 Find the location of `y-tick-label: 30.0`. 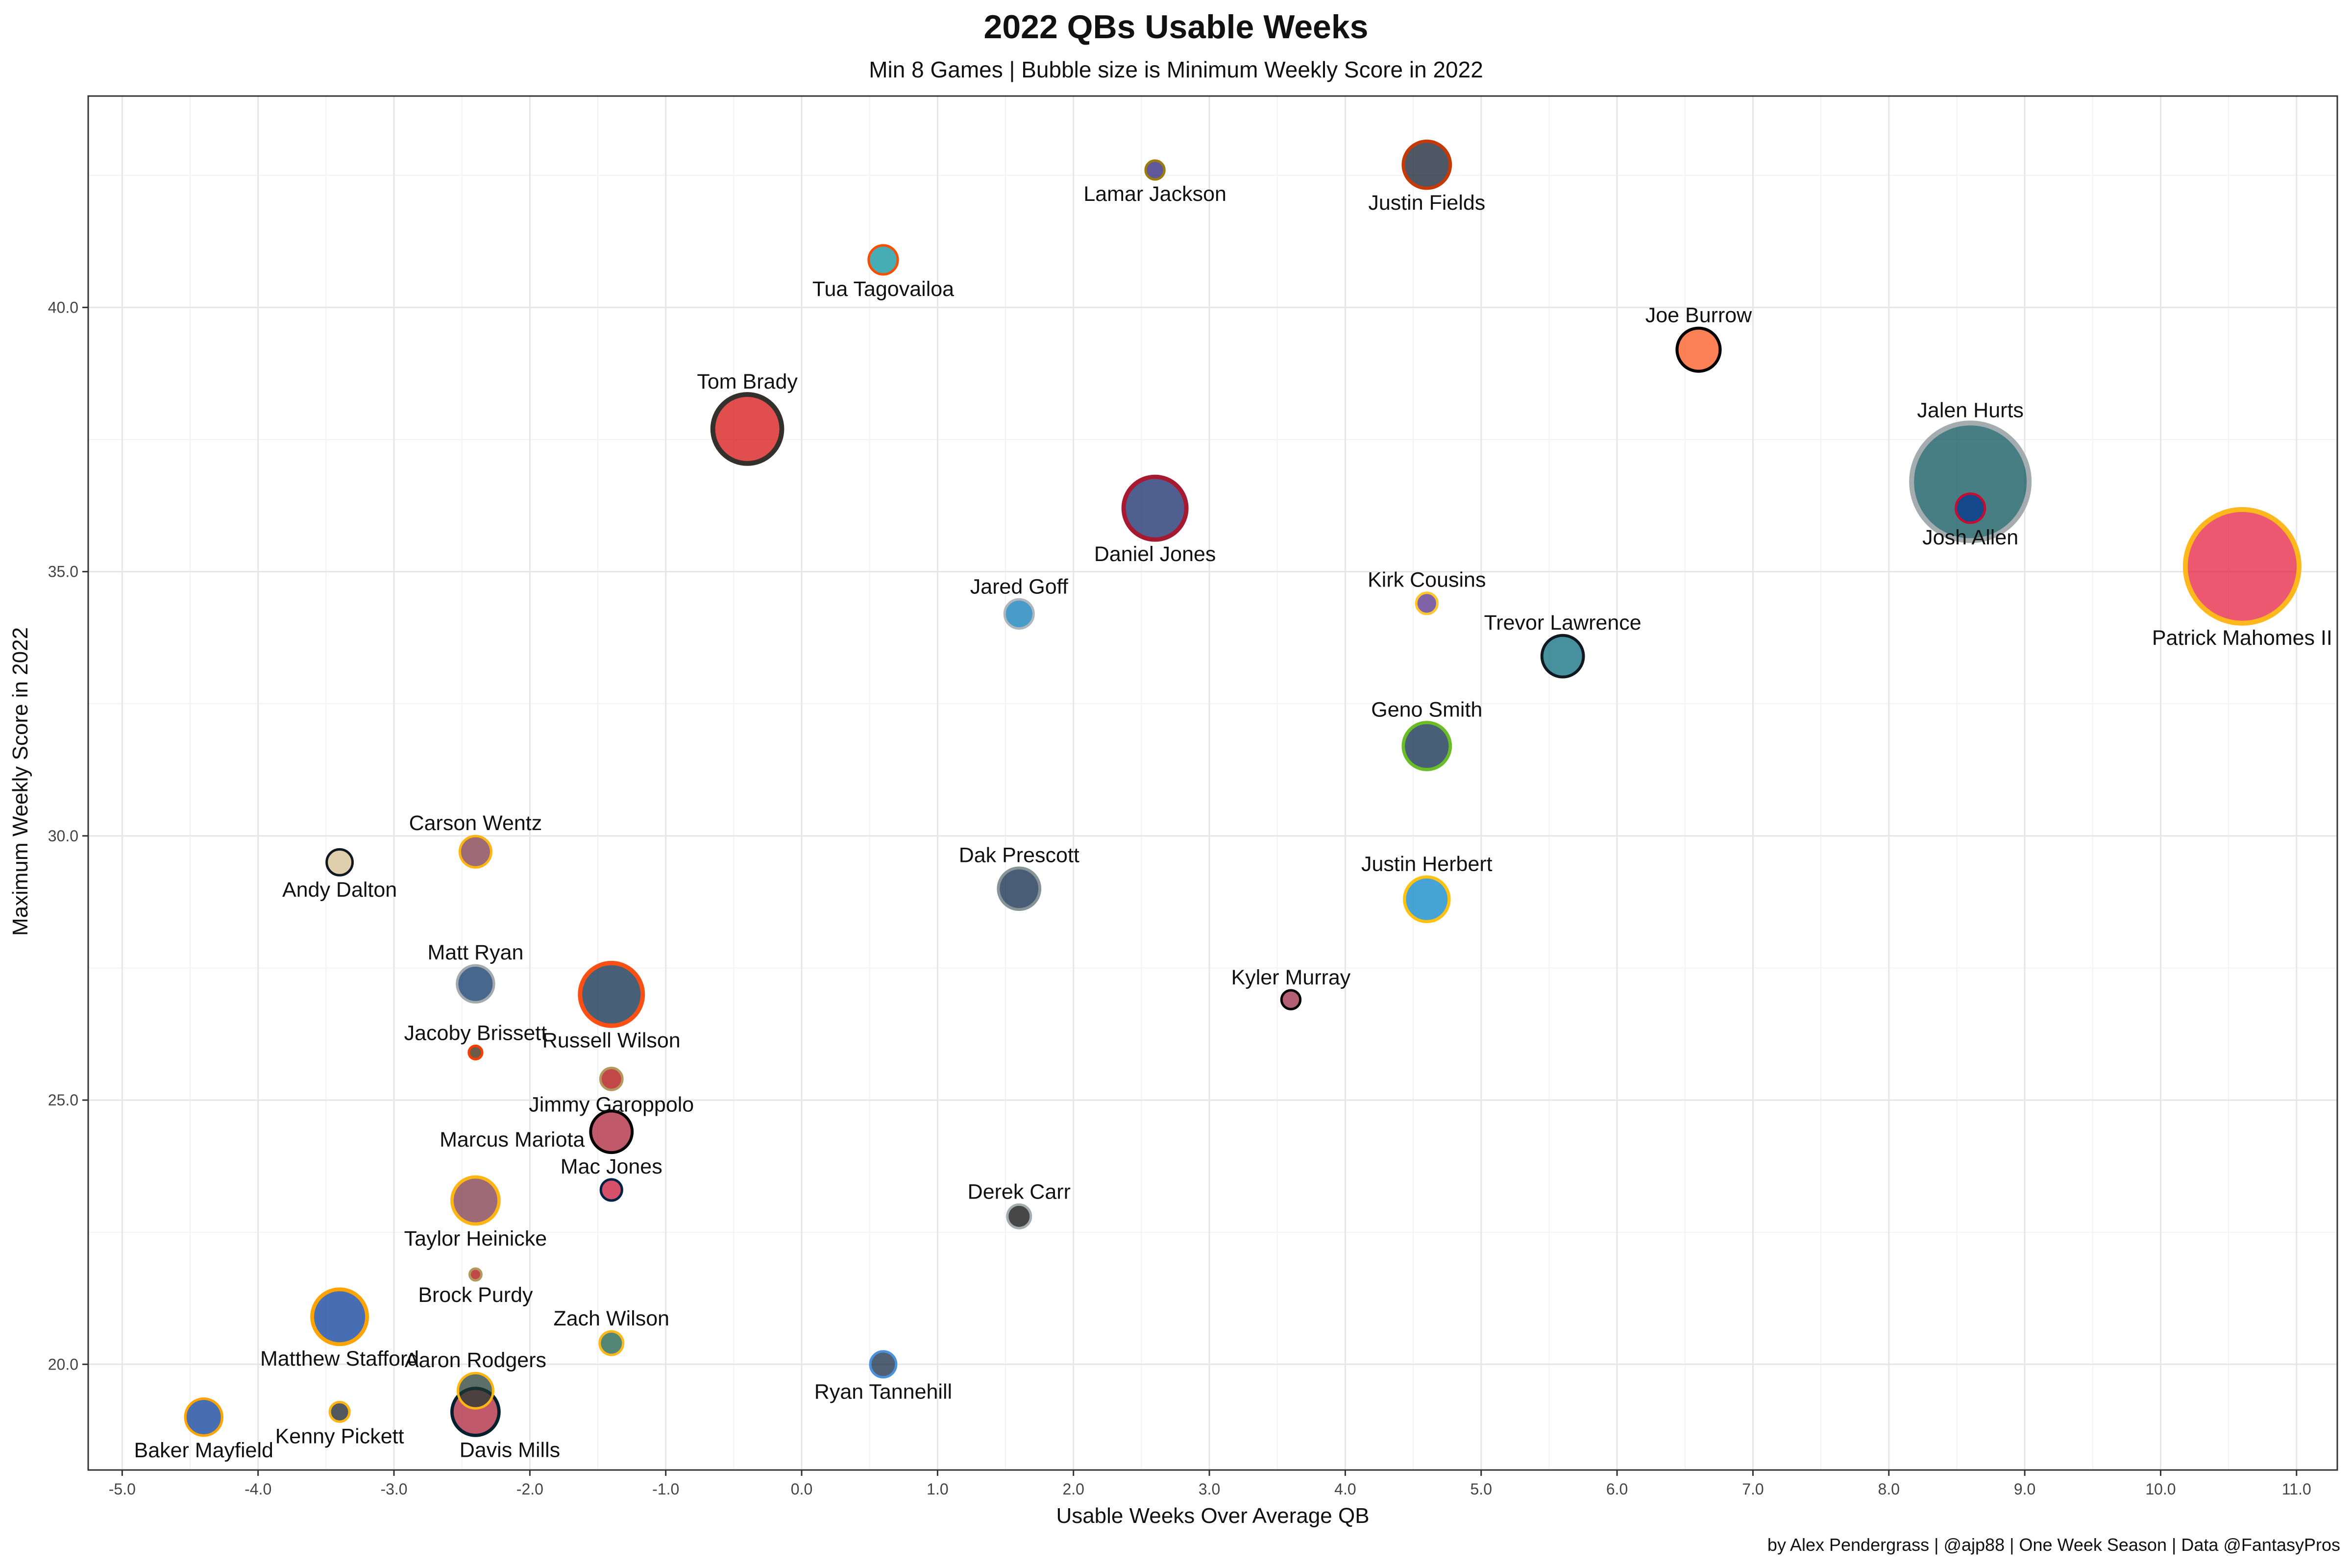

y-tick-label: 30.0 is located at coordinates (63, 836).